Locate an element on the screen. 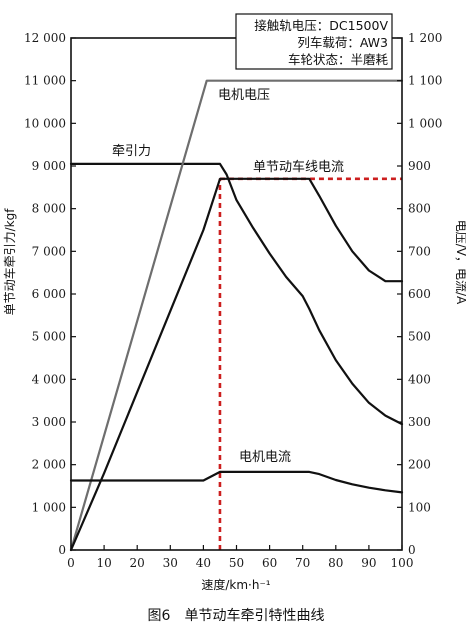 The height and width of the screenshot is (628, 466). left-tick-label: 7 000 is located at coordinates (49, 251).